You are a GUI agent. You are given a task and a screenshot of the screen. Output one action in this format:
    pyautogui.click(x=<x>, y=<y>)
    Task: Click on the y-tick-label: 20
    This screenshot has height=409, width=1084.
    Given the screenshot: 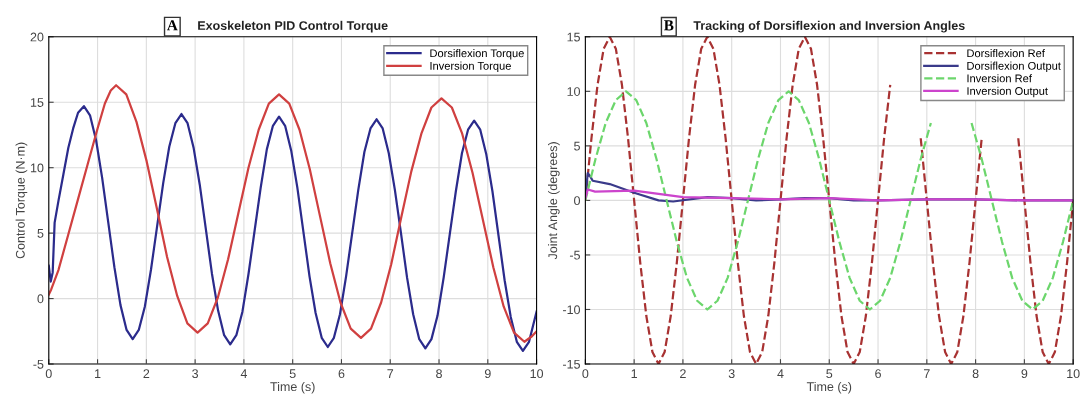 What is the action you would take?
    pyautogui.click(x=37, y=37)
    